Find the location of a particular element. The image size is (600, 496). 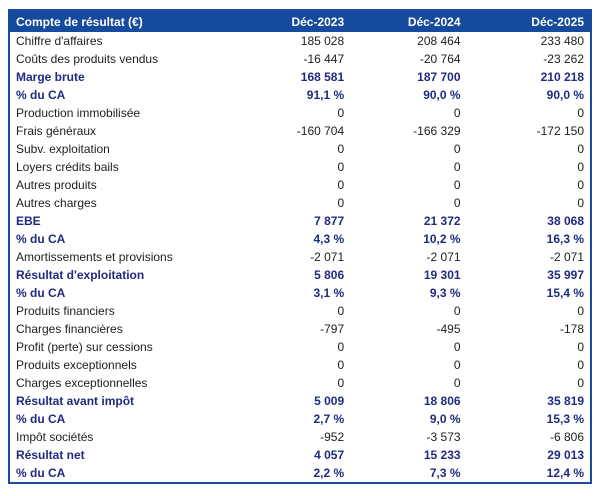

table-row: Impôt sociétés -952 -3 573 -6 806 is located at coordinates (300, 437).